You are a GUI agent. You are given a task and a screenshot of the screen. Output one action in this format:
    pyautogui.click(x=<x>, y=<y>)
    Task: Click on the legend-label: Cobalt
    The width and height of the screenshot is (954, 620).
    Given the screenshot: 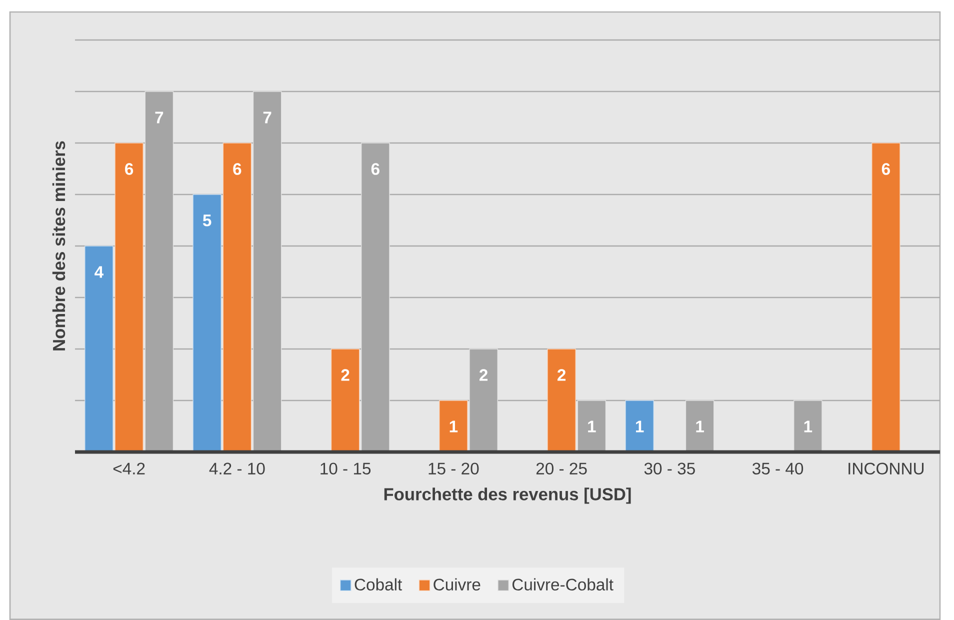 What is the action you would take?
    pyautogui.click(x=378, y=584)
    